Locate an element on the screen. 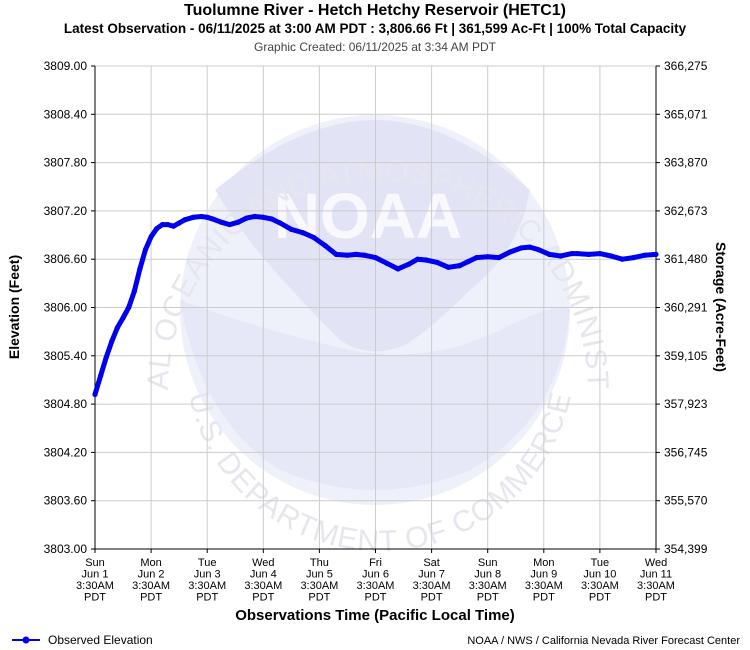 Image resolution: width=750 pixels, height=650 pixels. y-tick-label: 3805.40 is located at coordinates (66, 356).